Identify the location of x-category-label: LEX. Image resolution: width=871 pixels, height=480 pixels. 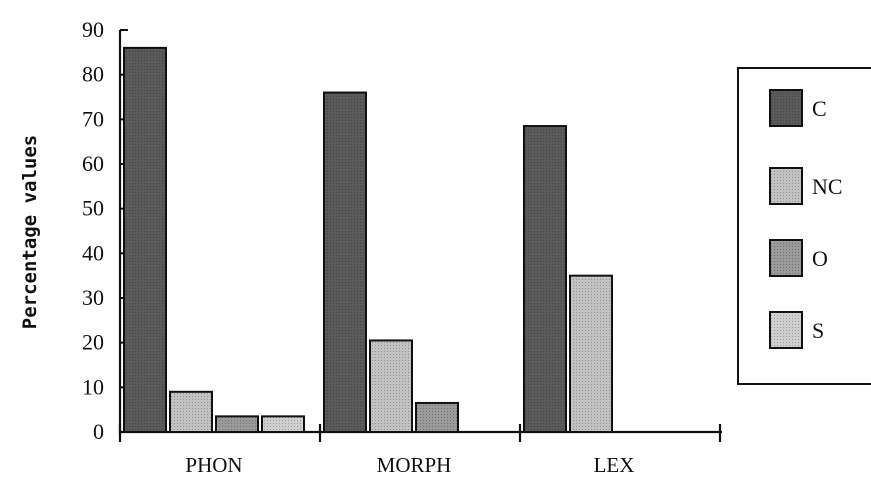
(614, 465).